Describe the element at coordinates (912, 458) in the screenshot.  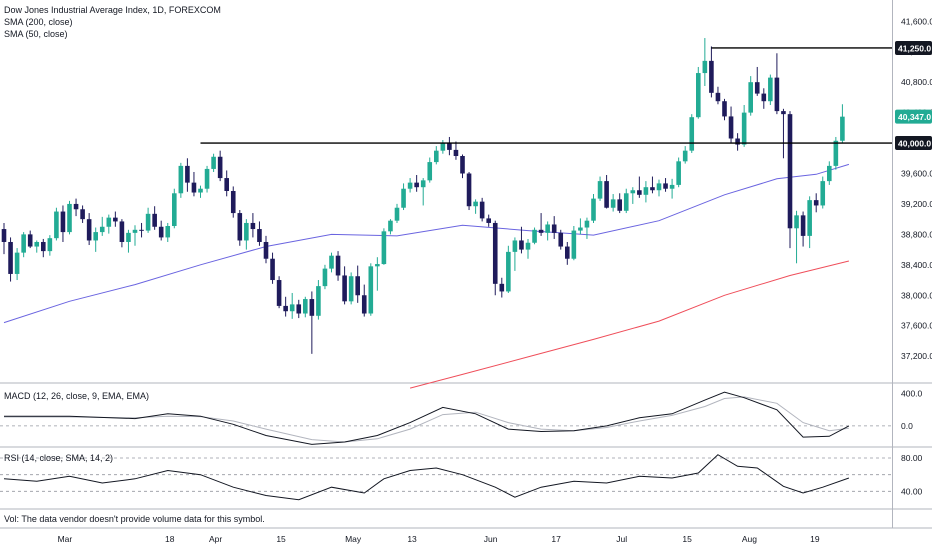
I see `rsi-tick-label: 80.00` at that location.